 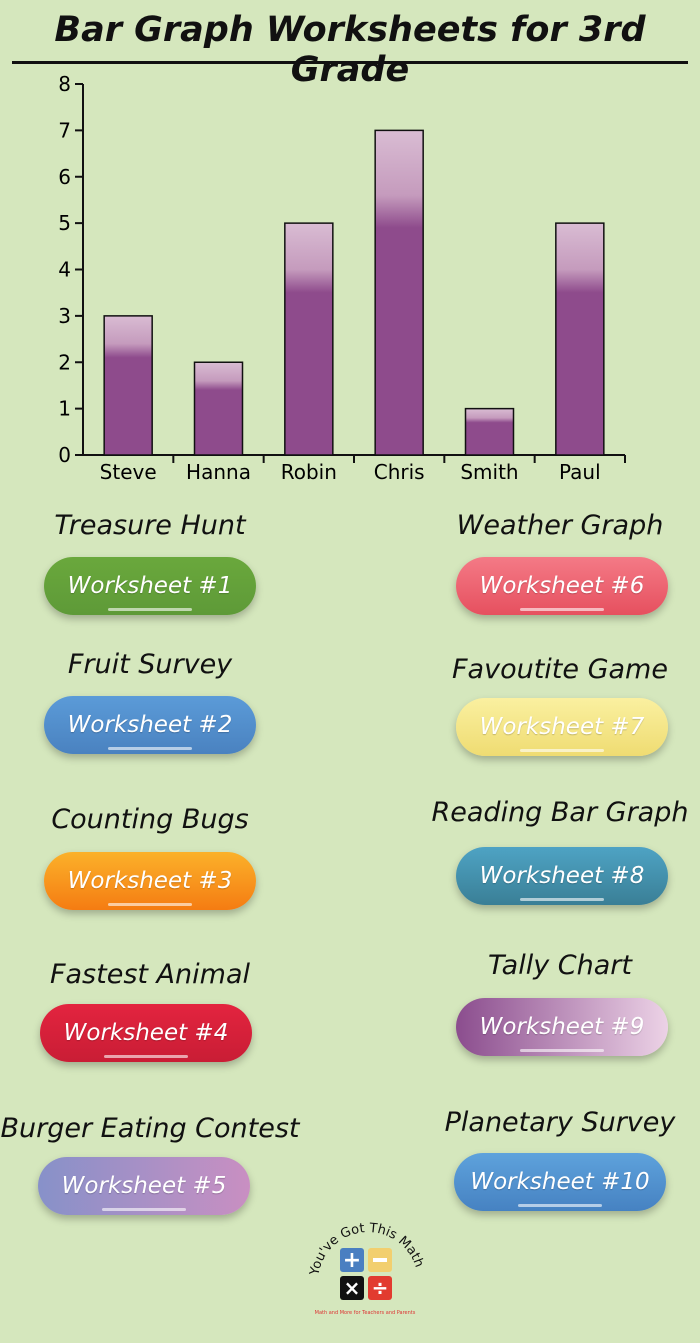 What do you see at coordinates (64, 177) in the screenshot?
I see `y-tick-label: 6` at bounding box center [64, 177].